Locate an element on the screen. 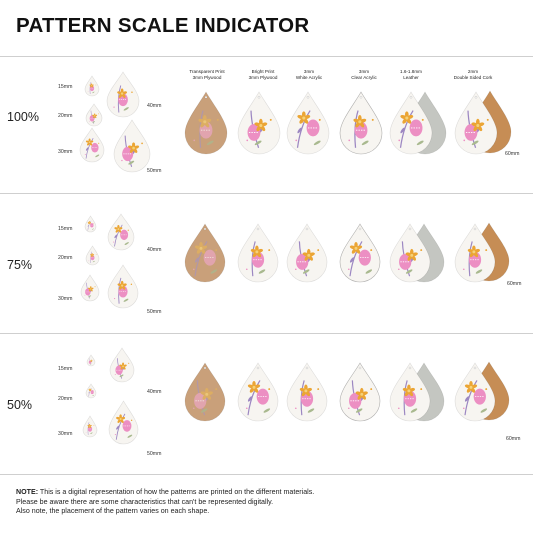 The image size is (533, 533). column-header: Transparent Print 3mm Plywood is located at coordinates (207, 74).